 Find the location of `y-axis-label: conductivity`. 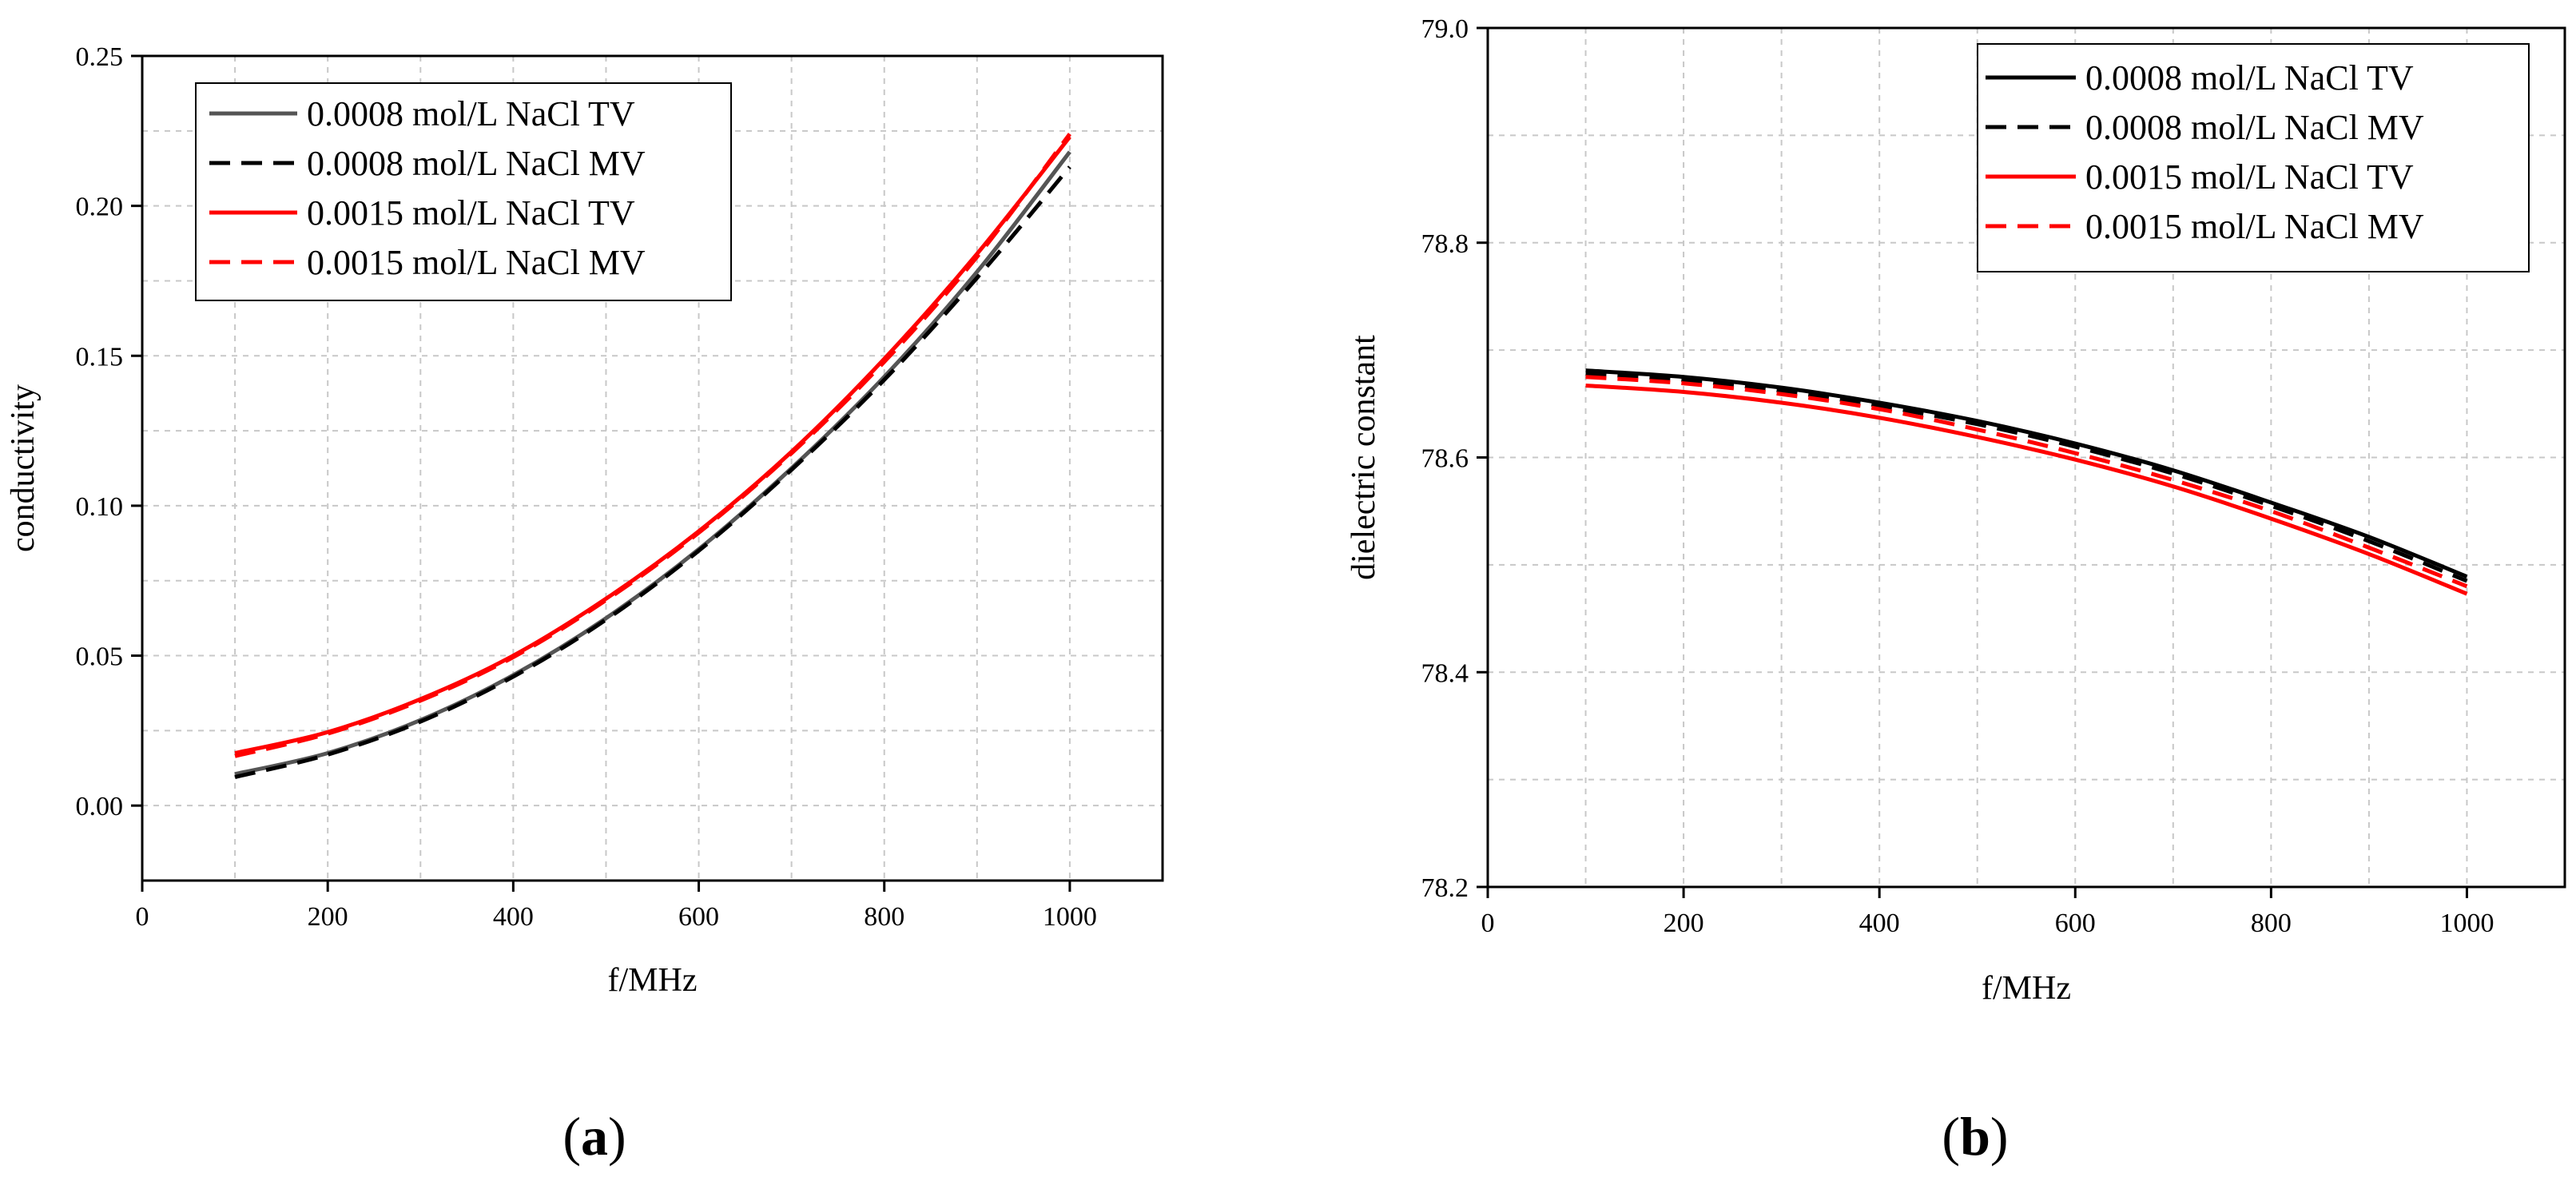

y-axis-label: conductivity is located at coordinates (23, 468).